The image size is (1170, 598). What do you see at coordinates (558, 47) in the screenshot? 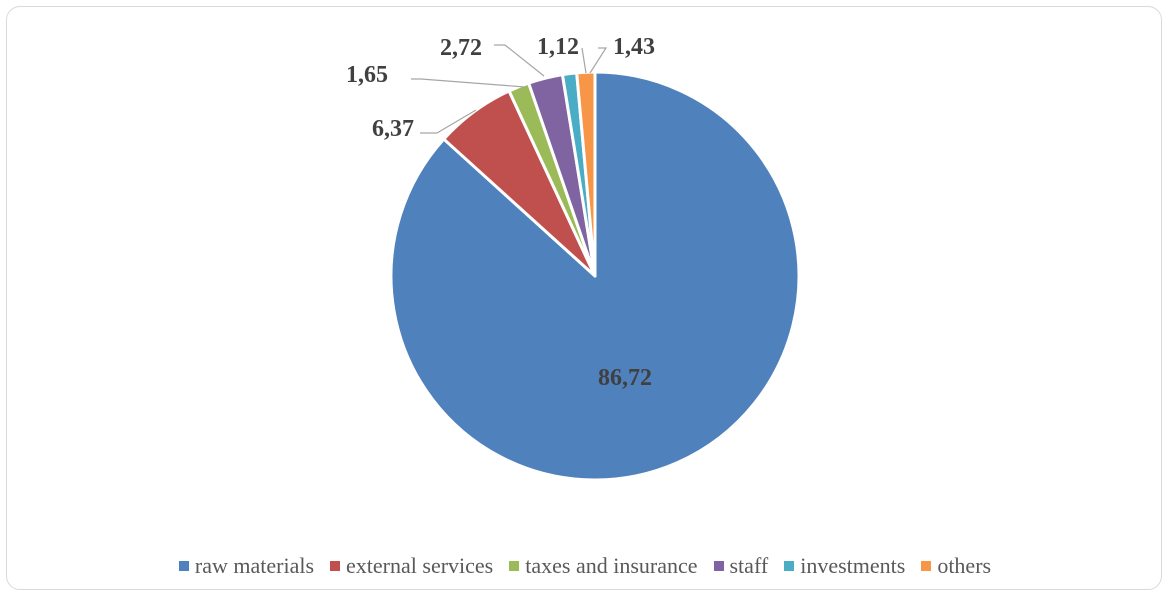
I see `data-label-investments: 1,12` at bounding box center [558, 47].